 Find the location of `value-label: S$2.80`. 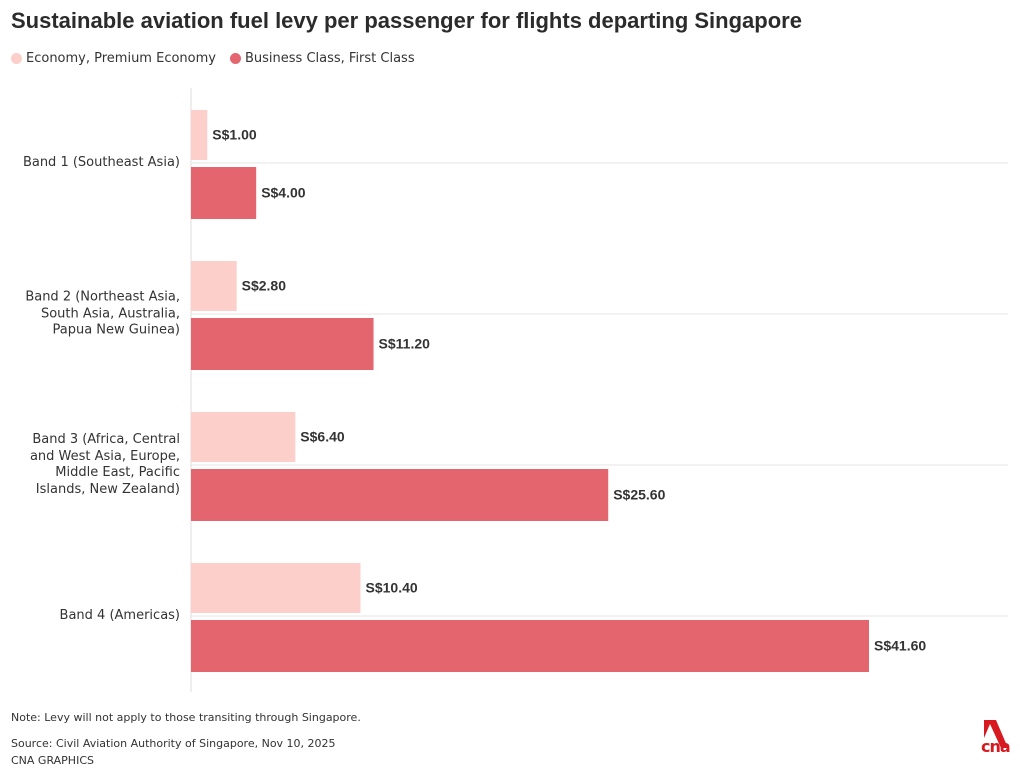

value-label: S$2.80 is located at coordinates (264, 286).